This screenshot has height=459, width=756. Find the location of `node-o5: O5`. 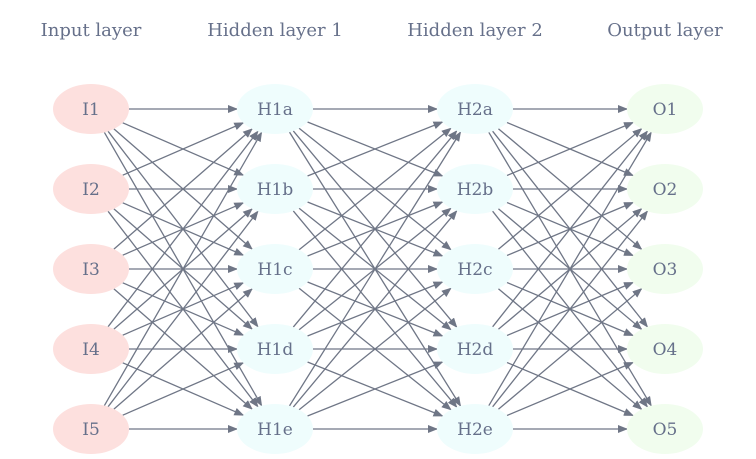

node-o5: O5 is located at coordinates (665, 429).